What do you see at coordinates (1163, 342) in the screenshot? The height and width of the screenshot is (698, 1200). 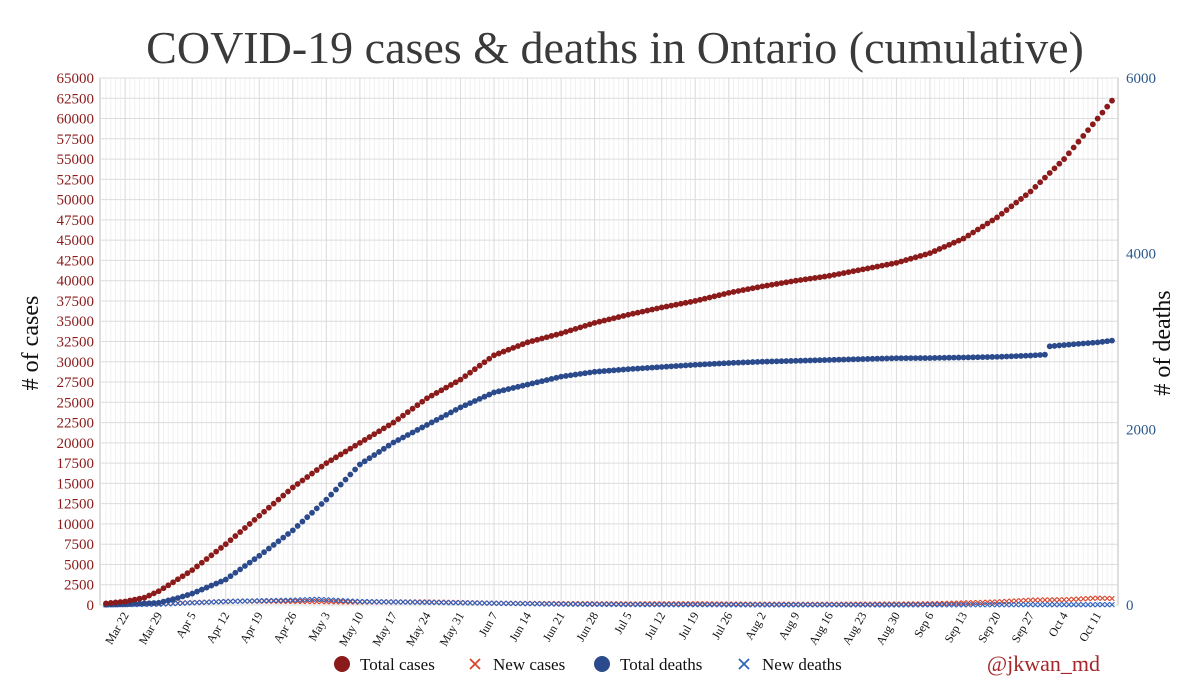 I see `y-axis-right-label: # of deaths` at bounding box center [1163, 342].